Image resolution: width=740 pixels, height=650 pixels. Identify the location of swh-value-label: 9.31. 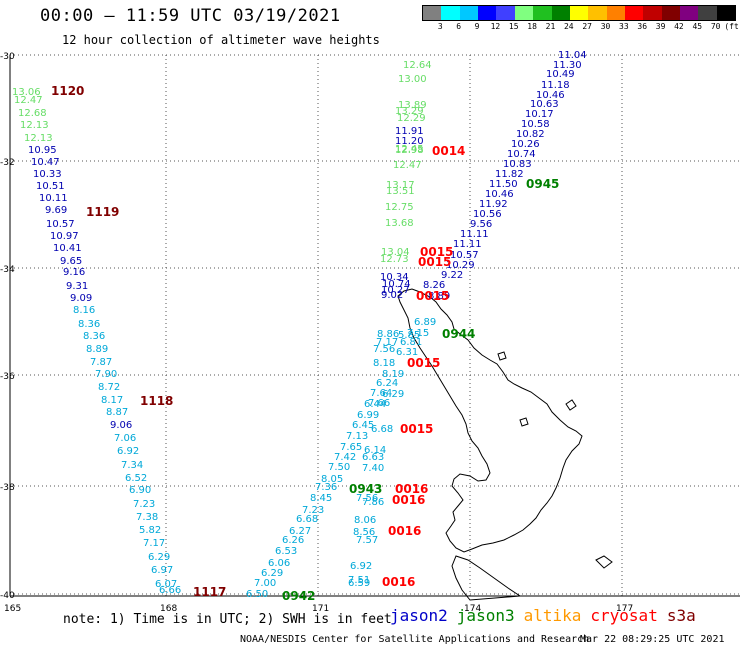
(77, 286).